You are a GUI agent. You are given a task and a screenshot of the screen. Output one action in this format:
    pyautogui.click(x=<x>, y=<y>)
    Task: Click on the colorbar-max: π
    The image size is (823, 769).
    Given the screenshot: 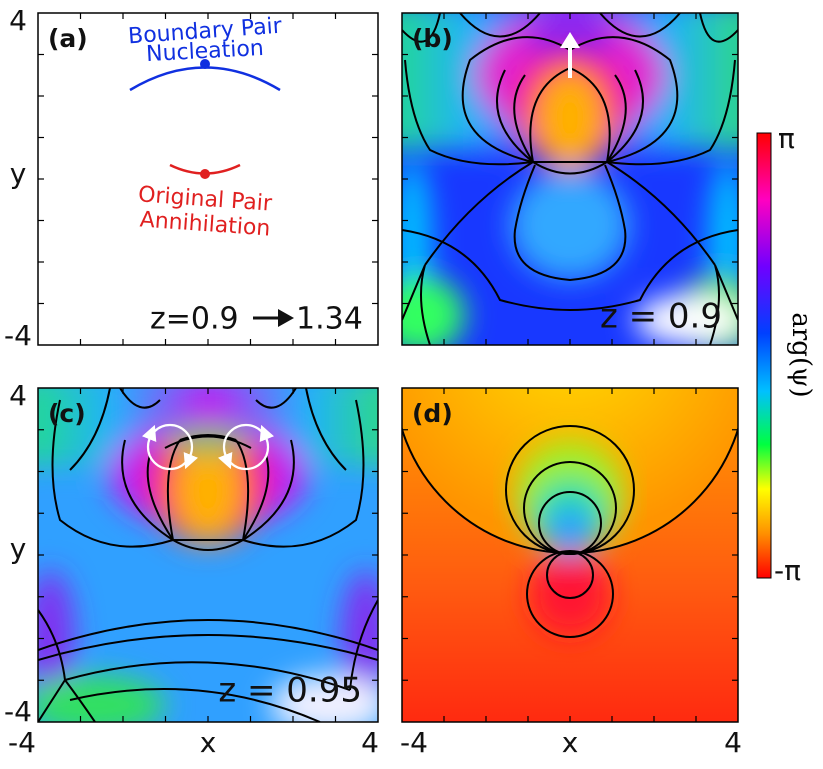 What is the action you would take?
    pyautogui.click(x=786, y=138)
    